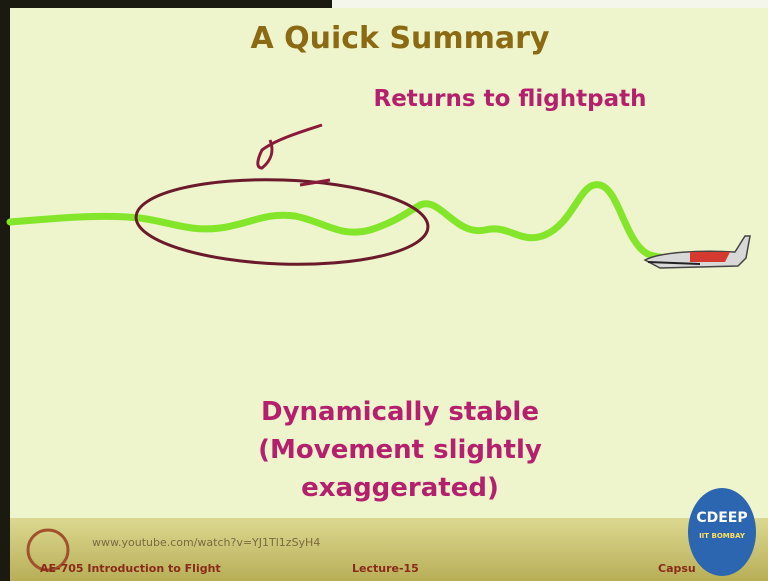 The image size is (768, 581). I want to click on footer-section: Capsu, so click(677, 568).